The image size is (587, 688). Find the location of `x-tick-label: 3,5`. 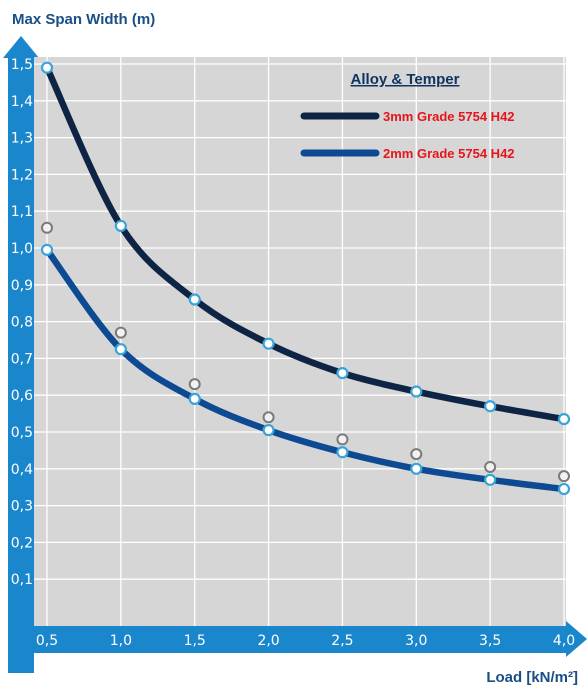

x-tick-label: 3,5 is located at coordinates (490, 641).